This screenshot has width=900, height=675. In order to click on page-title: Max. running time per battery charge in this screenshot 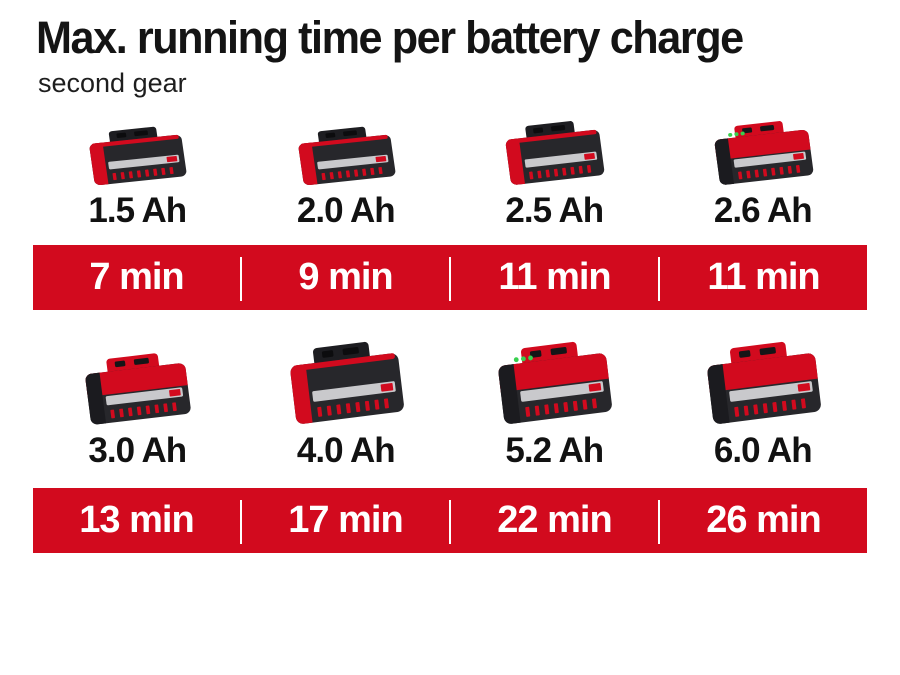, I will do `click(390, 37)`.